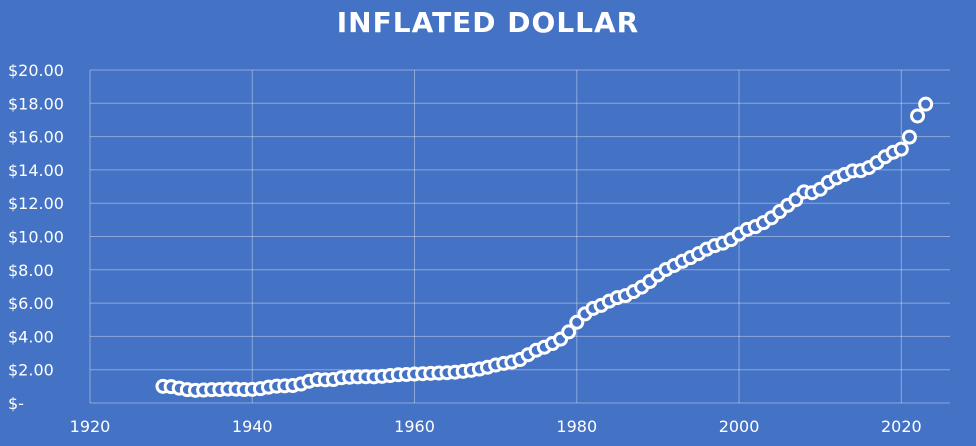  What do you see at coordinates (90, 426) in the screenshot?
I see `x-tick-label: 1920` at bounding box center [90, 426].